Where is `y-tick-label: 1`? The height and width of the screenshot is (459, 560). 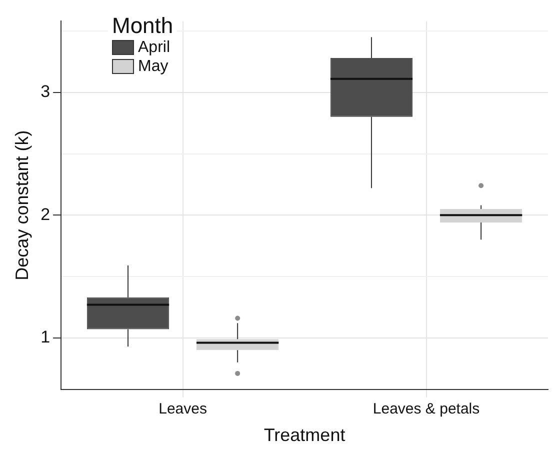
y-tick-label: 1 is located at coordinates (45, 337).